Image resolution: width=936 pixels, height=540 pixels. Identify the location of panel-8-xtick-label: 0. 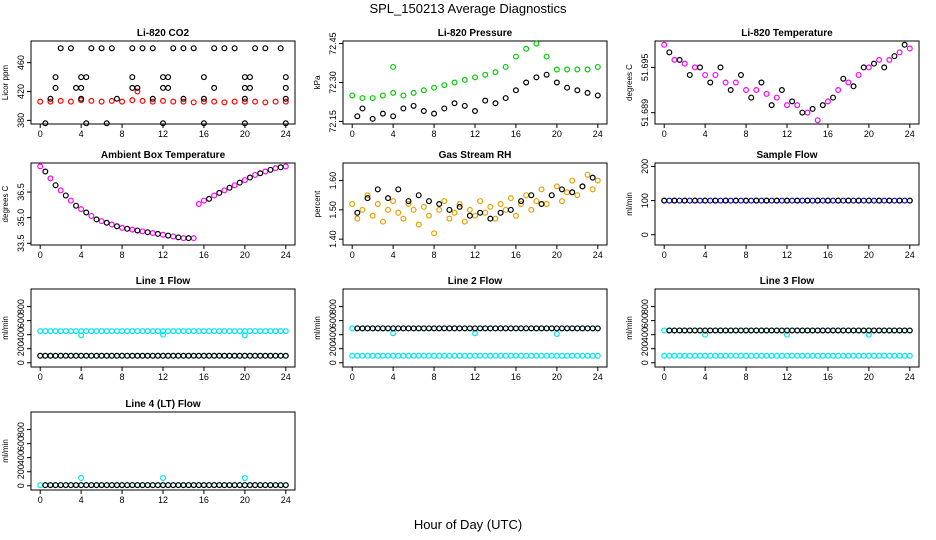
(664, 377).